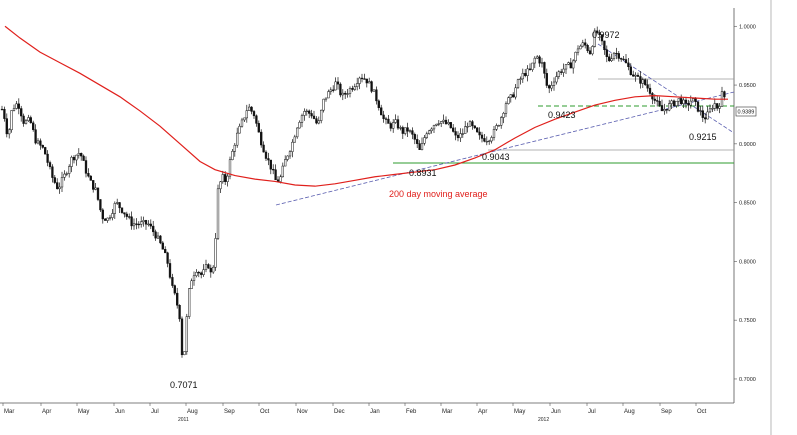  What do you see at coordinates (606, 35) in the screenshot?
I see `label-high-0.9972: 0.9972` at bounding box center [606, 35].